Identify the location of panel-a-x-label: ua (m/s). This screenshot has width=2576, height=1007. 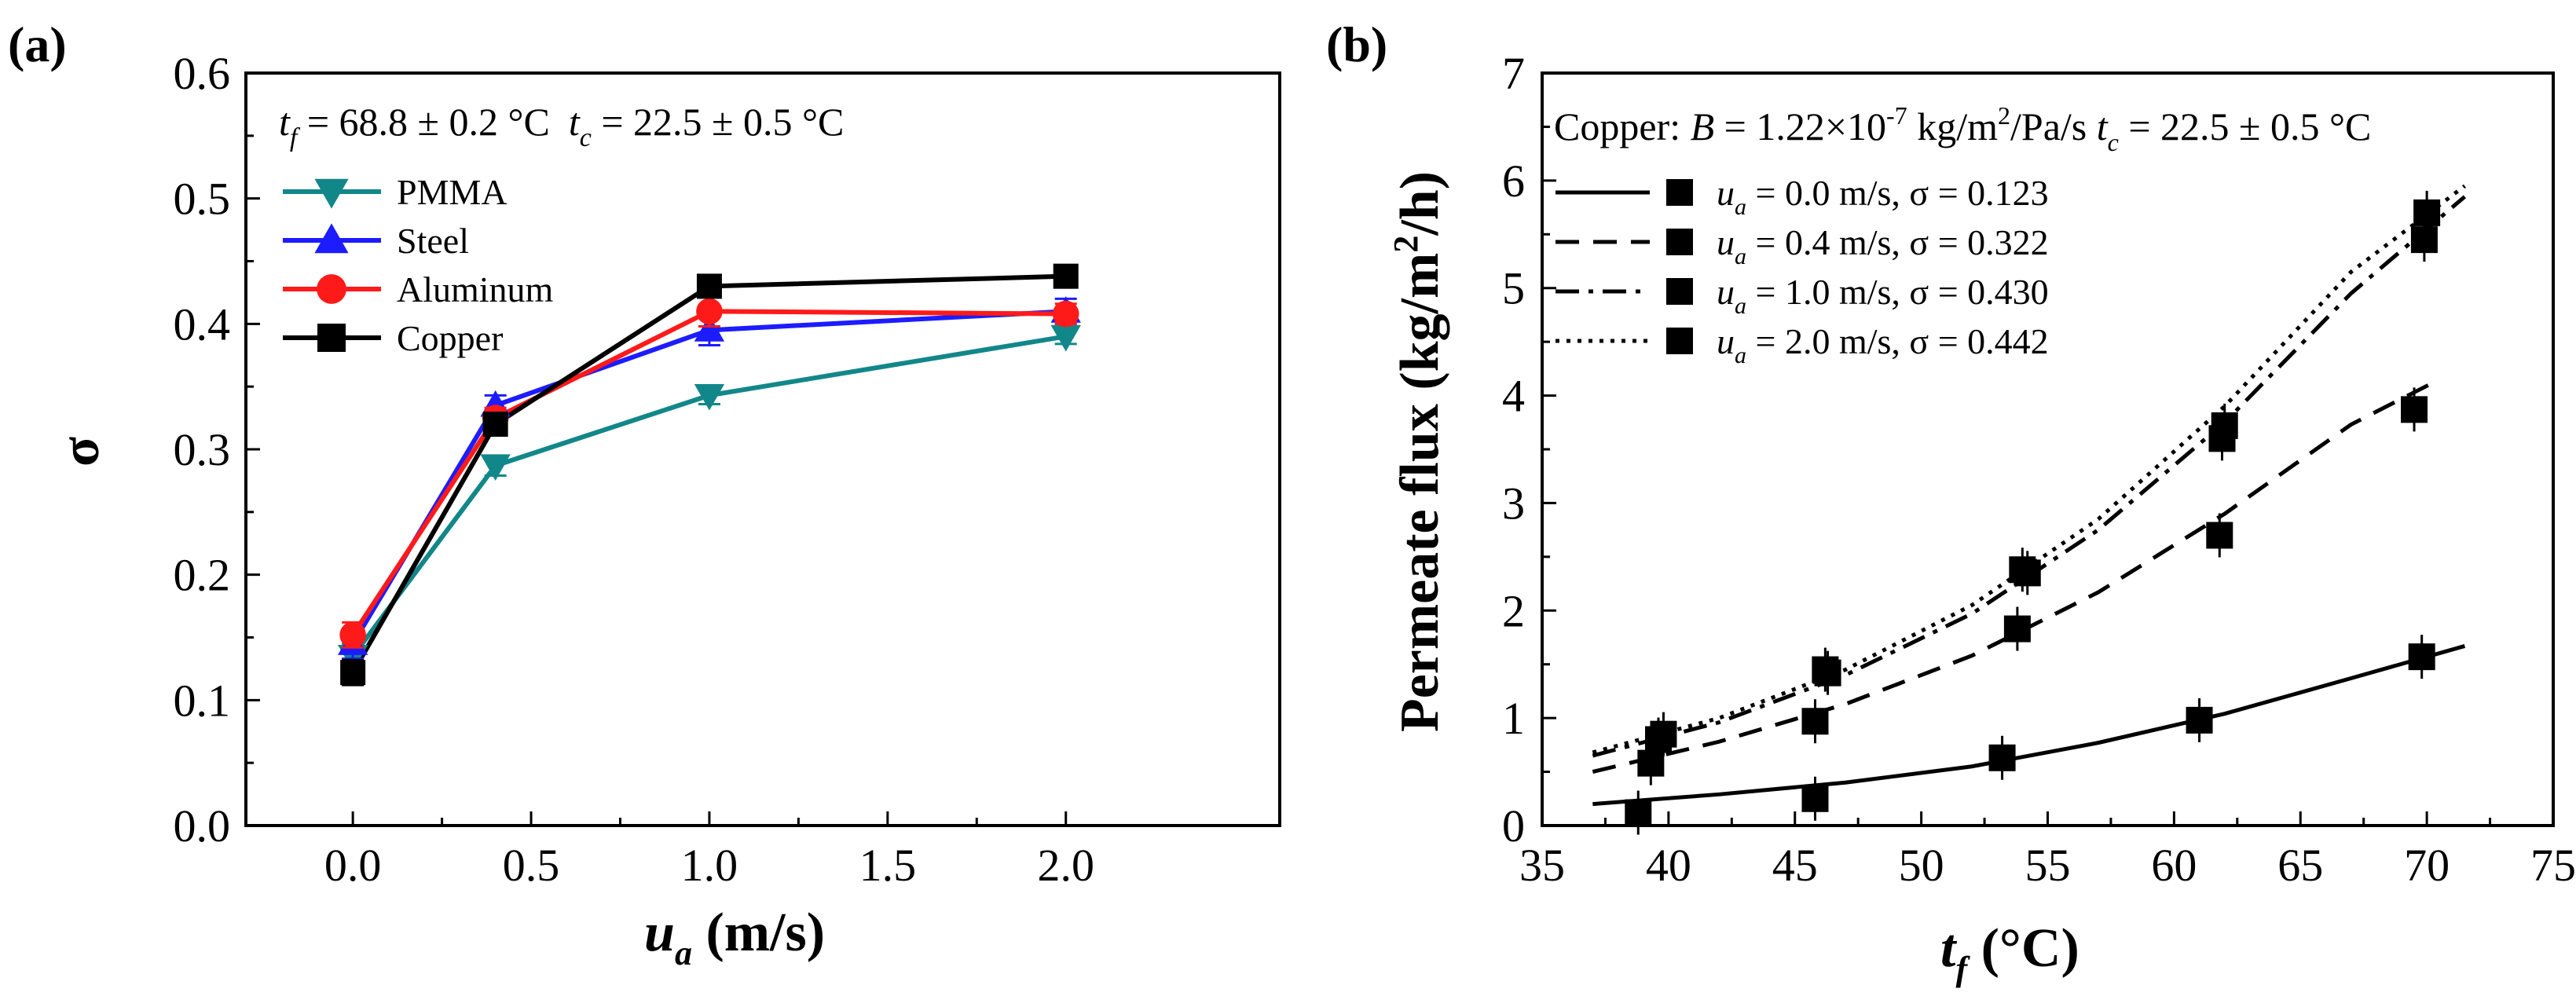
(734, 937).